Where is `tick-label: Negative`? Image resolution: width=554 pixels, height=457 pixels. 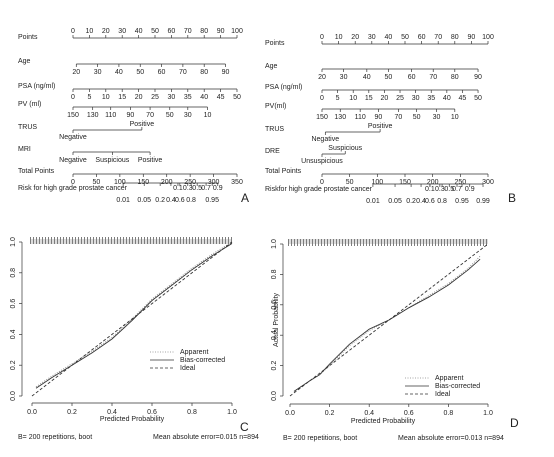 tick-label: Negative is located at coordinates (73, 160).